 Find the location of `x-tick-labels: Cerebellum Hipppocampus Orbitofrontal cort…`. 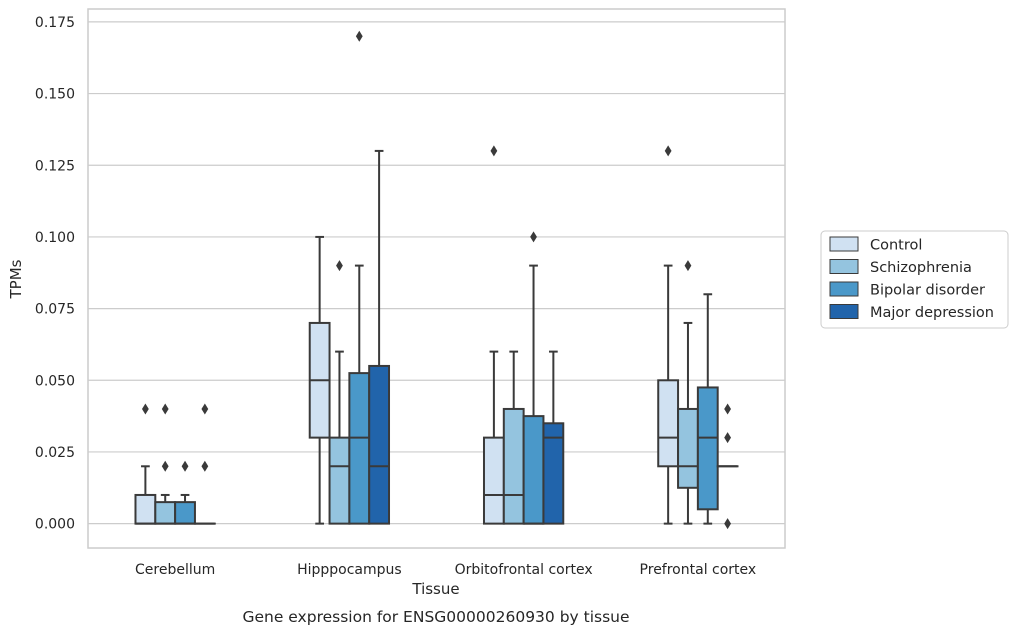

x-tick-labels: Cerebellum Hipppocampus Orbitofrontal cort… is located at coordinates (445, 570).